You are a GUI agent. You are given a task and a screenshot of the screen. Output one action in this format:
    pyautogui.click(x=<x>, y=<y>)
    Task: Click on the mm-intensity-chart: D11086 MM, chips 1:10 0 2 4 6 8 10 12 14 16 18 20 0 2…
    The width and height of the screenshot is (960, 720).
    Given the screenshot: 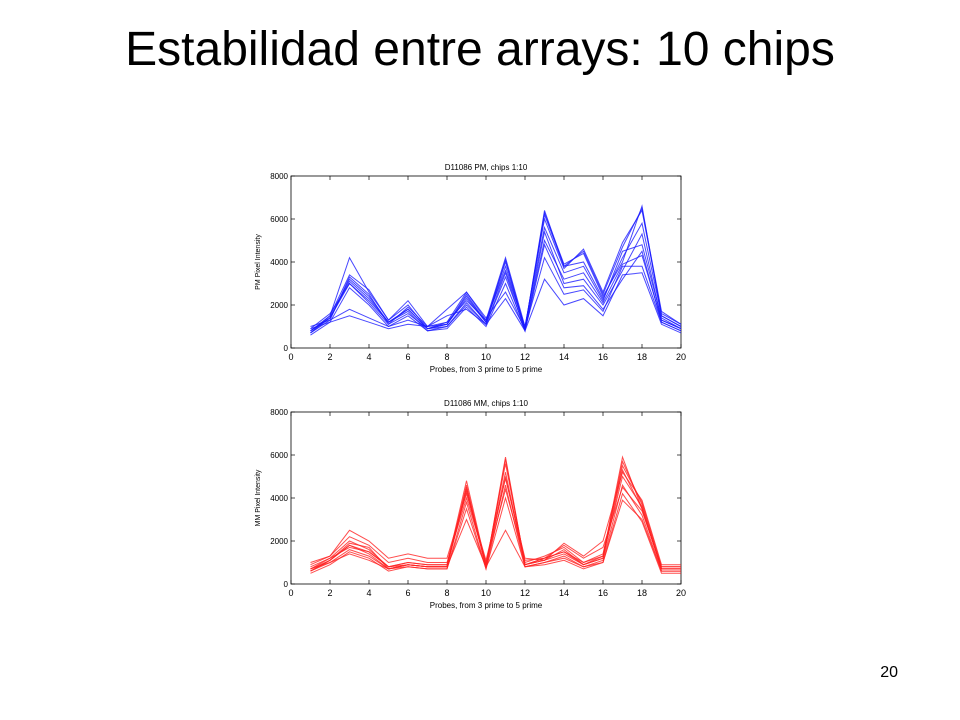 What is the action you would take?
    pyautogui.click(x=470, y=504)
    